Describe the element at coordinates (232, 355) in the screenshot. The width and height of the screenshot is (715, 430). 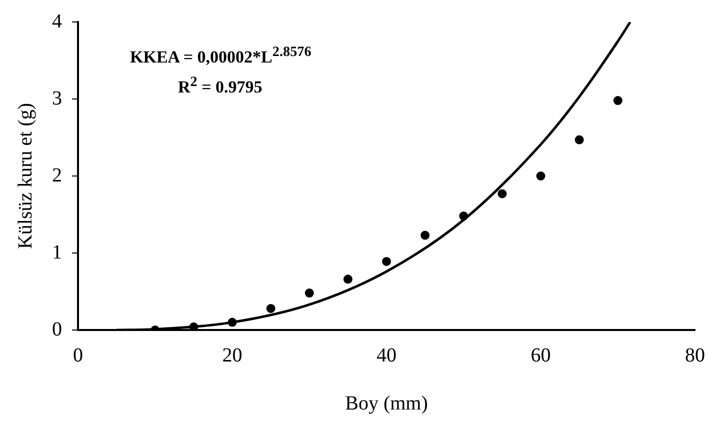
I see `x-tick-label: 20` at that location.